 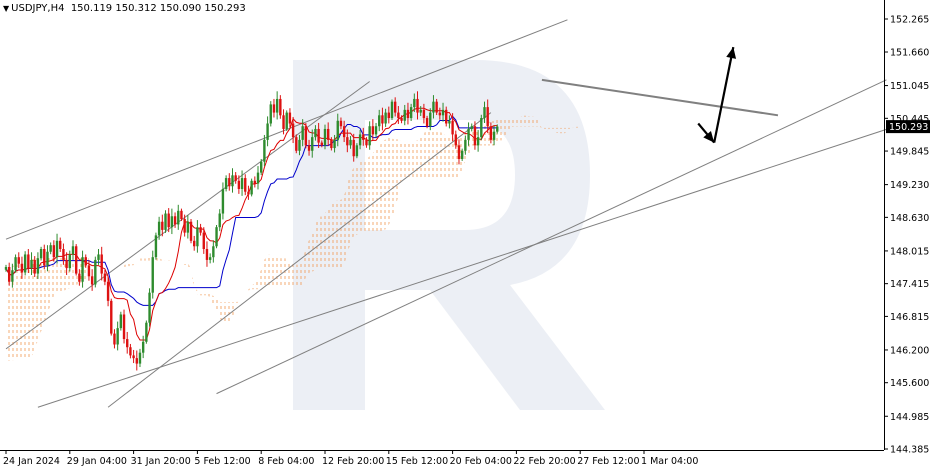 I want to click on y-tick-label: 146.200, so click(x=909, y=350).